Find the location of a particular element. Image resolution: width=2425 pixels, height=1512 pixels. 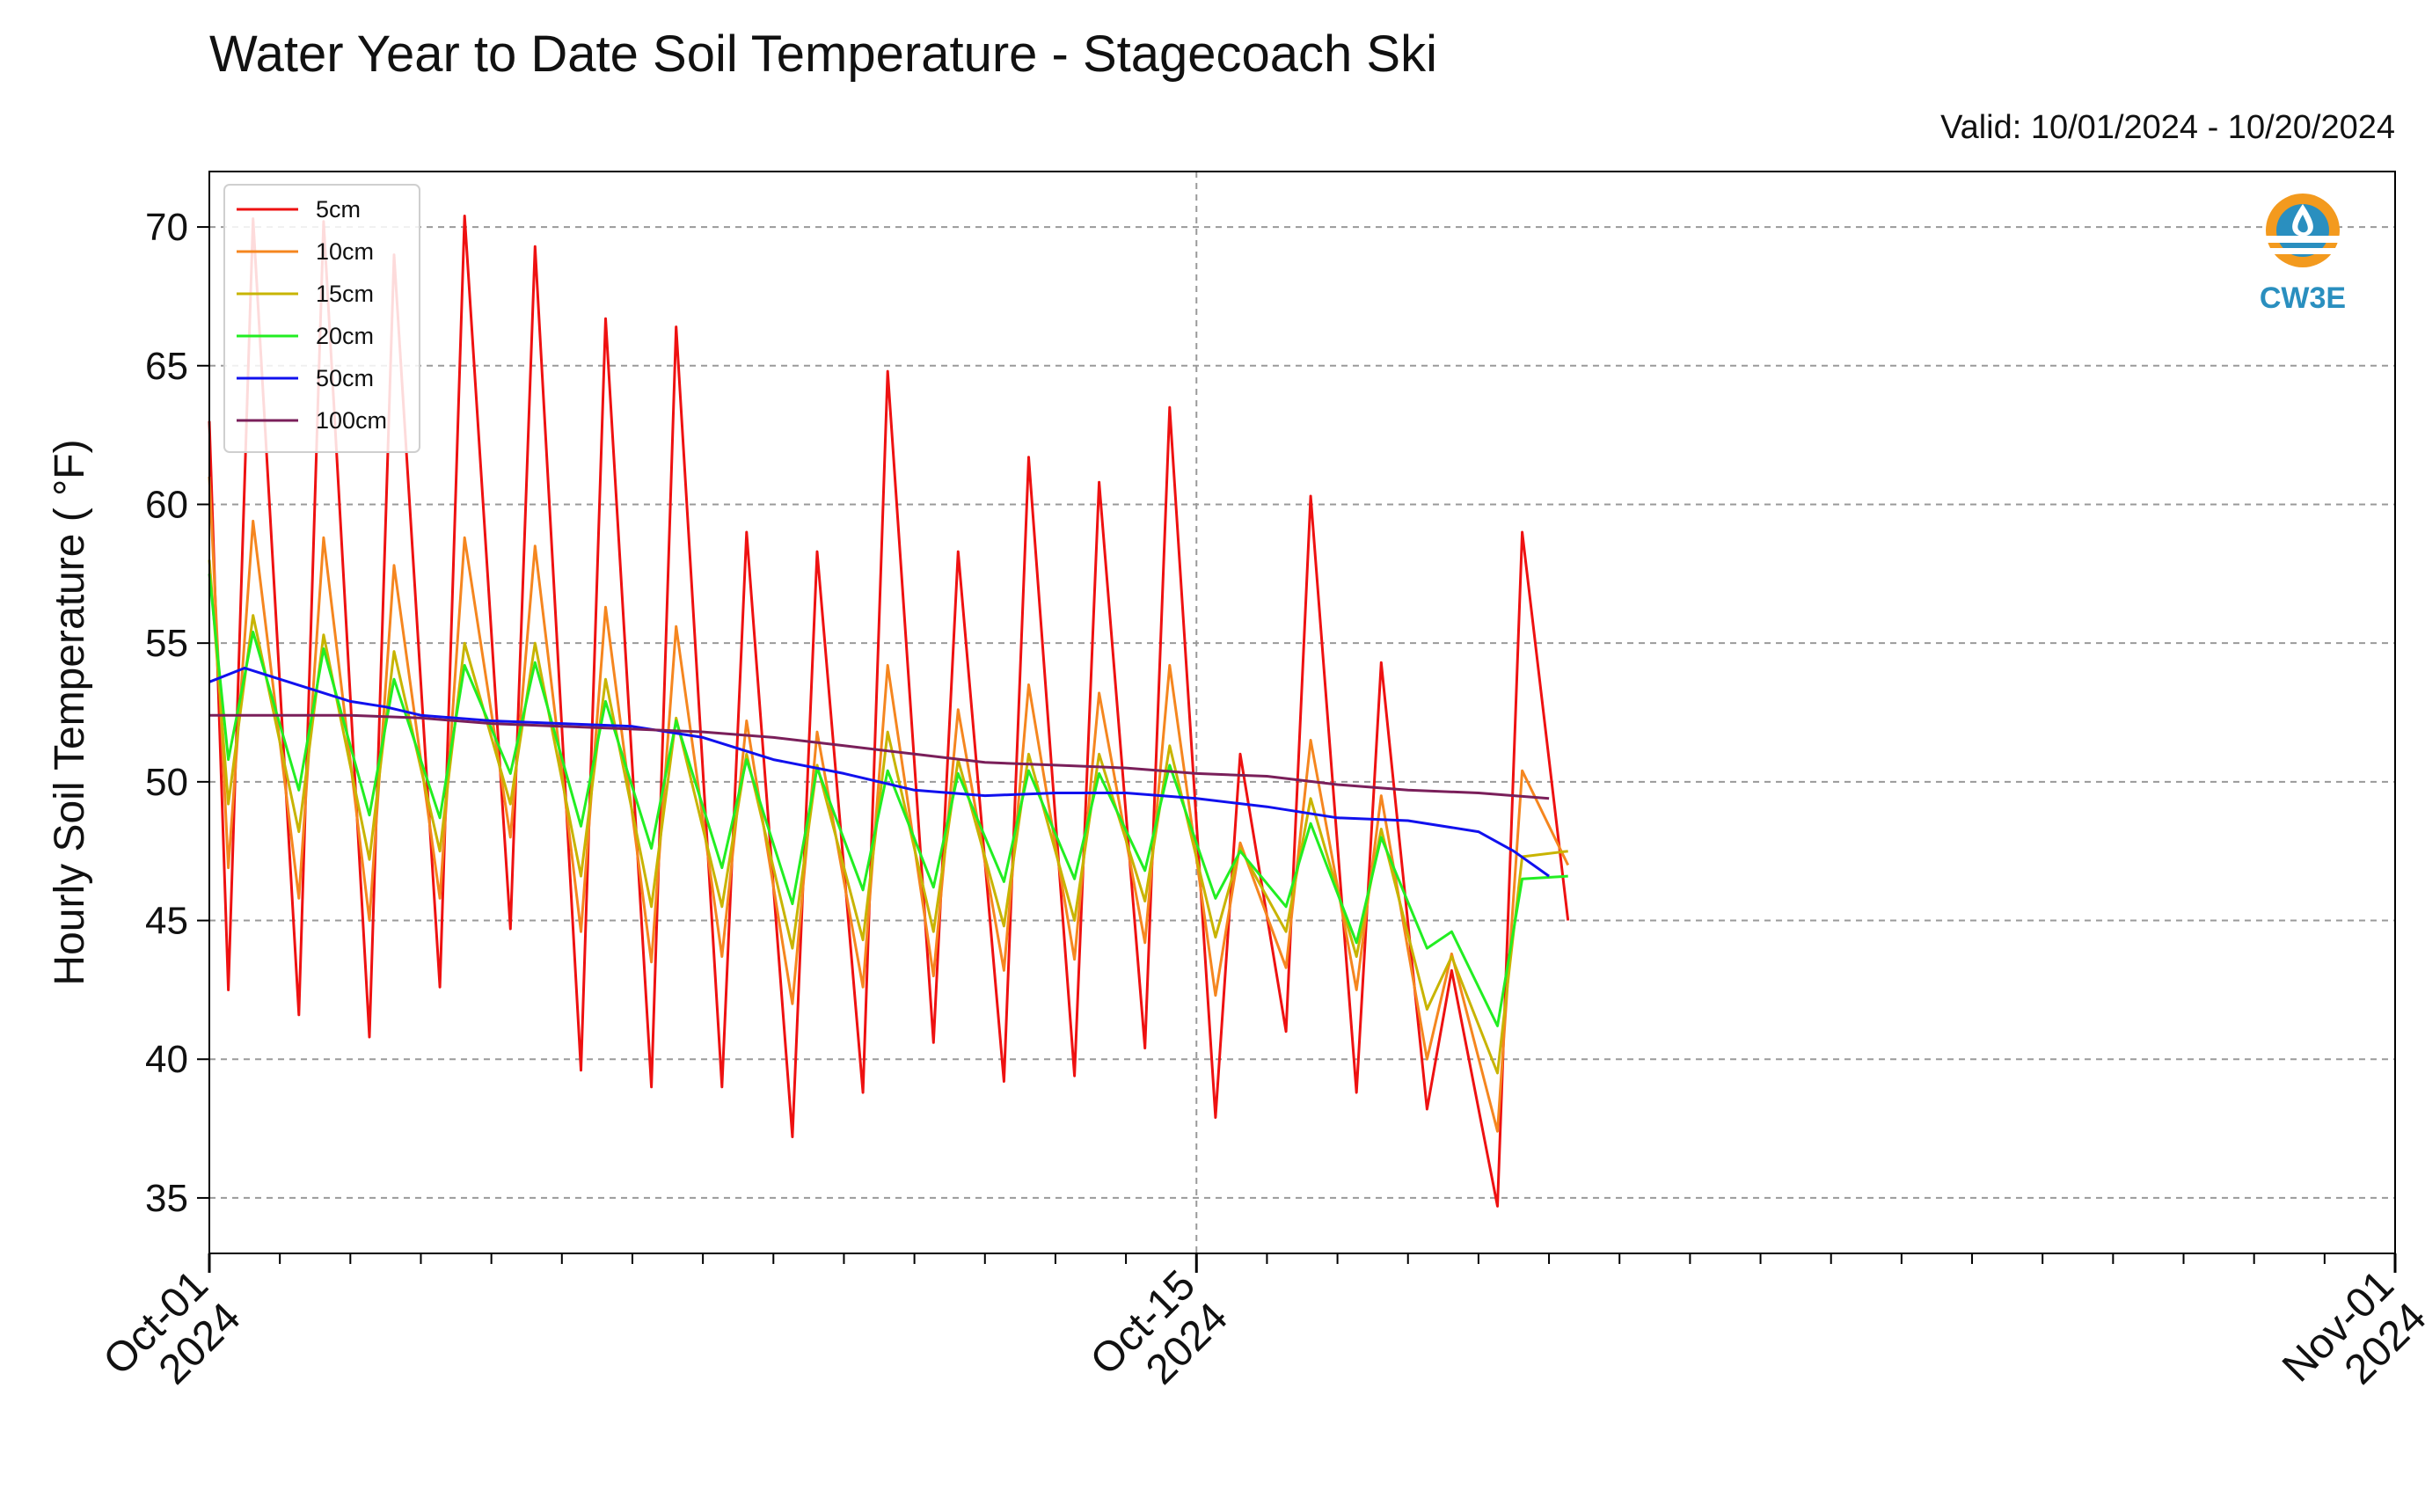

y-tick-label: 35 is located at coordinates (166, 1198).